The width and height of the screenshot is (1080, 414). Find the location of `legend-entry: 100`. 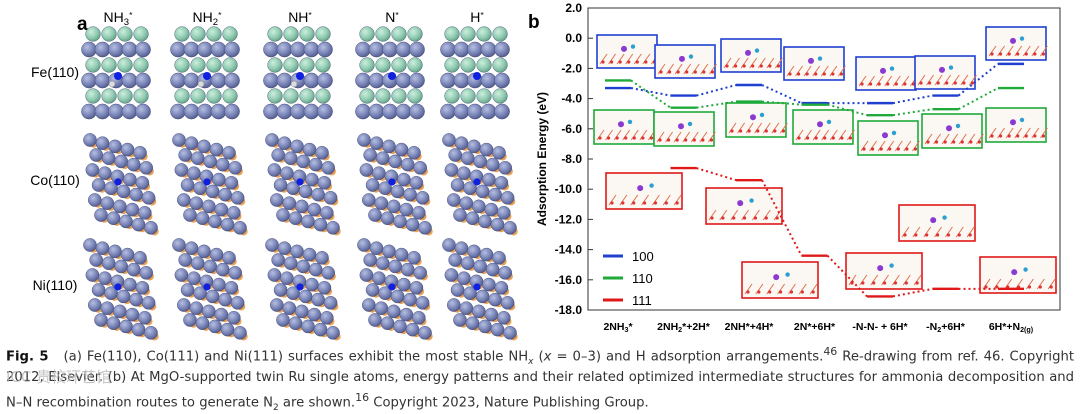

legend-entry: 100 is located at coordinates (643, 256).